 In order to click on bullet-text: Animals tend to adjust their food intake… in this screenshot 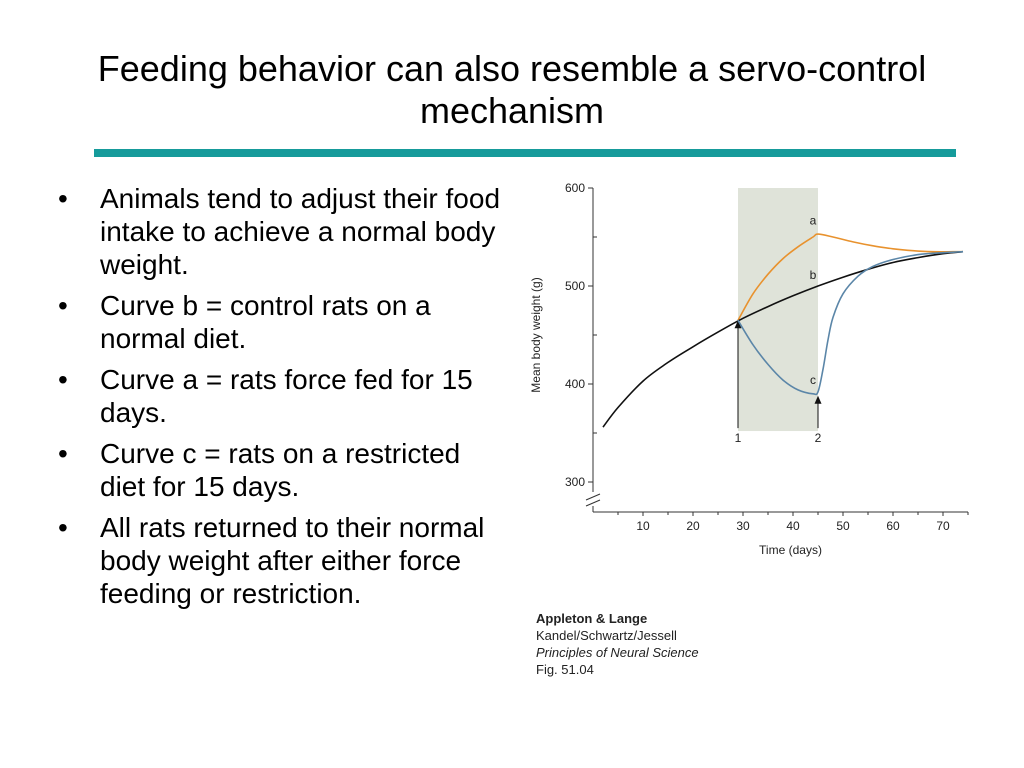, I will do `click(300, 231)`.